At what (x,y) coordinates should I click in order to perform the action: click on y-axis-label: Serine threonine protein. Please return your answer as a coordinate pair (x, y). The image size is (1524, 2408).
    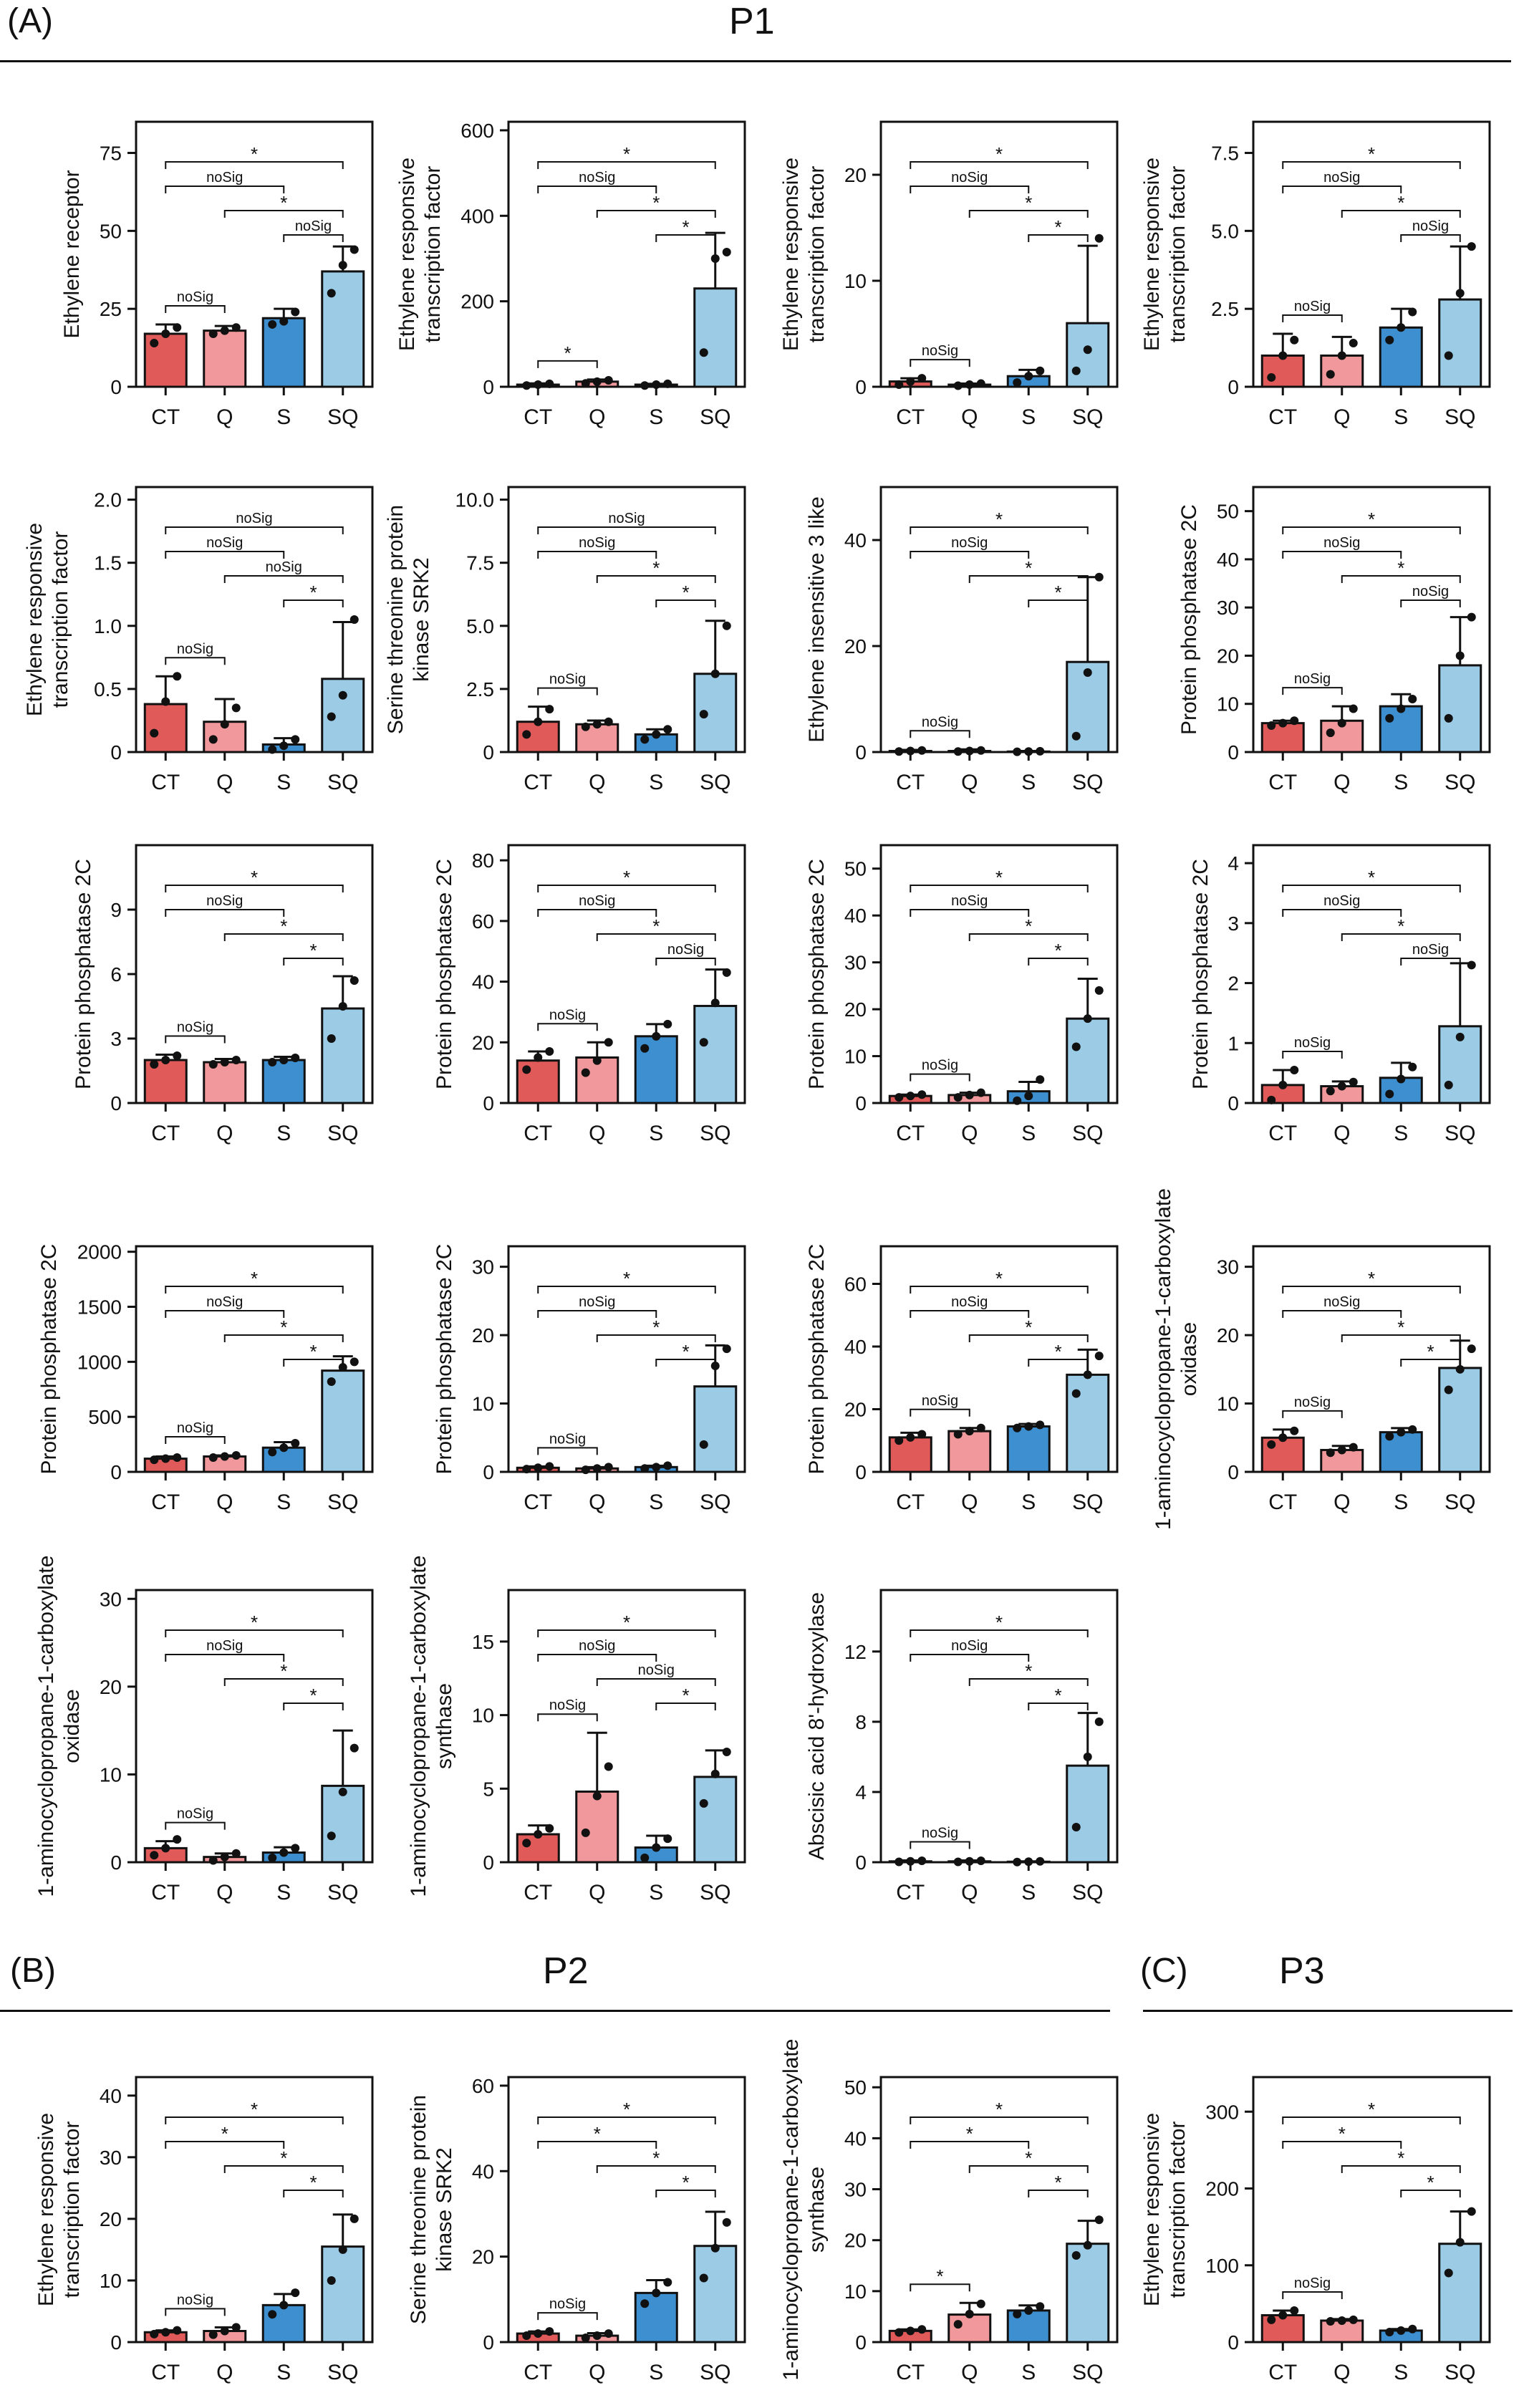
    Looking at the image, I should click on (418, 2209).